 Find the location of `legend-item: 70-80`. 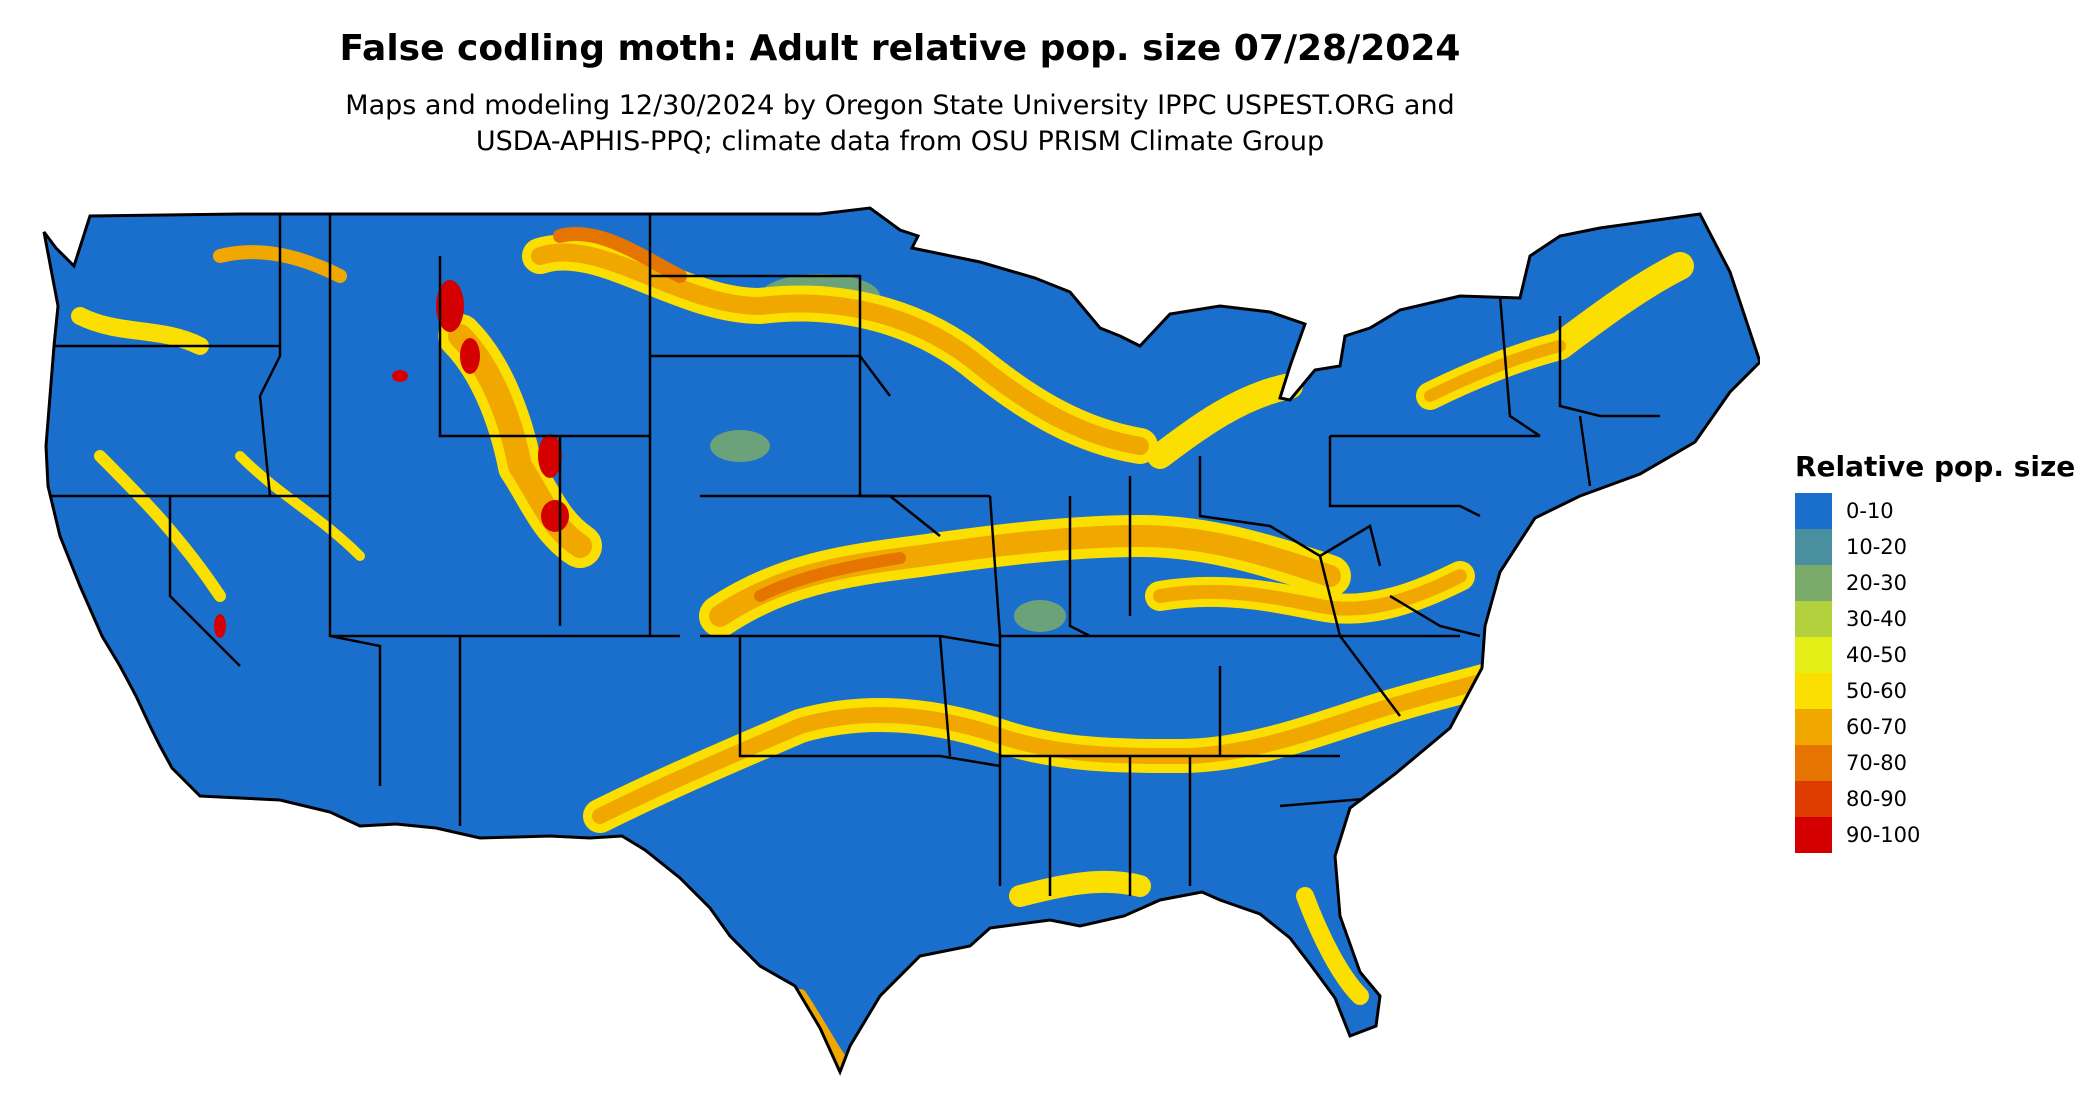

legend-item: 70-80 is located at coordinates (1935, 763).